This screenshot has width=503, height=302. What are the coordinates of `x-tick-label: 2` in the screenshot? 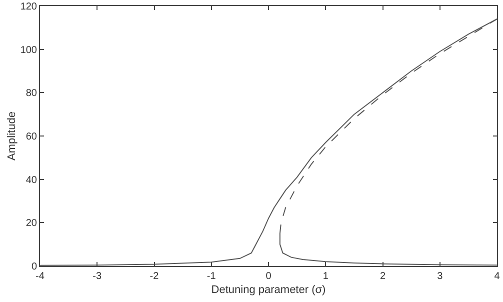 It's located at (383, 276).